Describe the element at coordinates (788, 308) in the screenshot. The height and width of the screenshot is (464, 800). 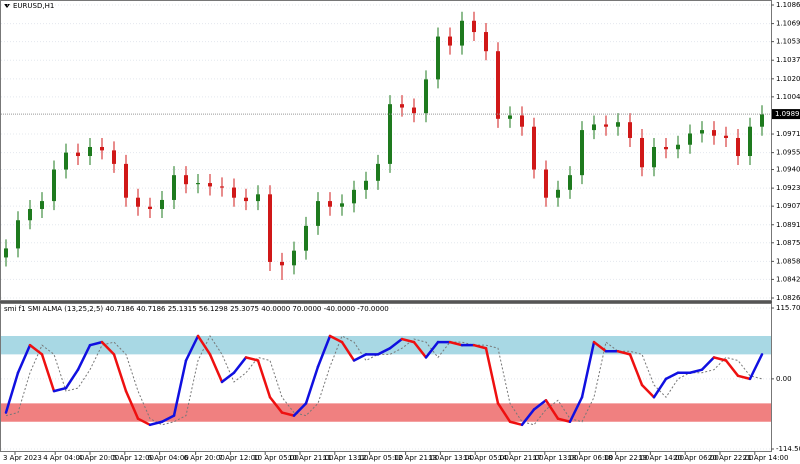
I see `y-tick-label: 115.7021` at that location.